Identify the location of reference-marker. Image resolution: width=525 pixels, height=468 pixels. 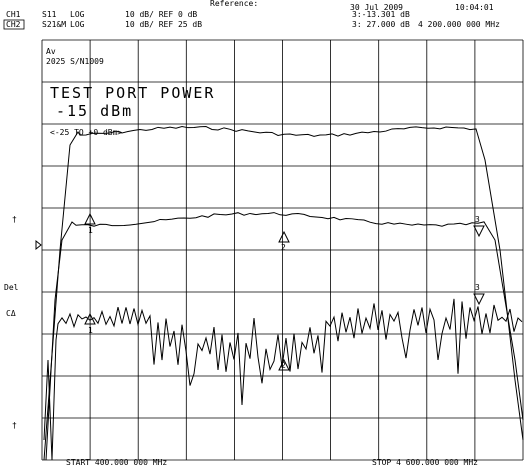
(38, 245).